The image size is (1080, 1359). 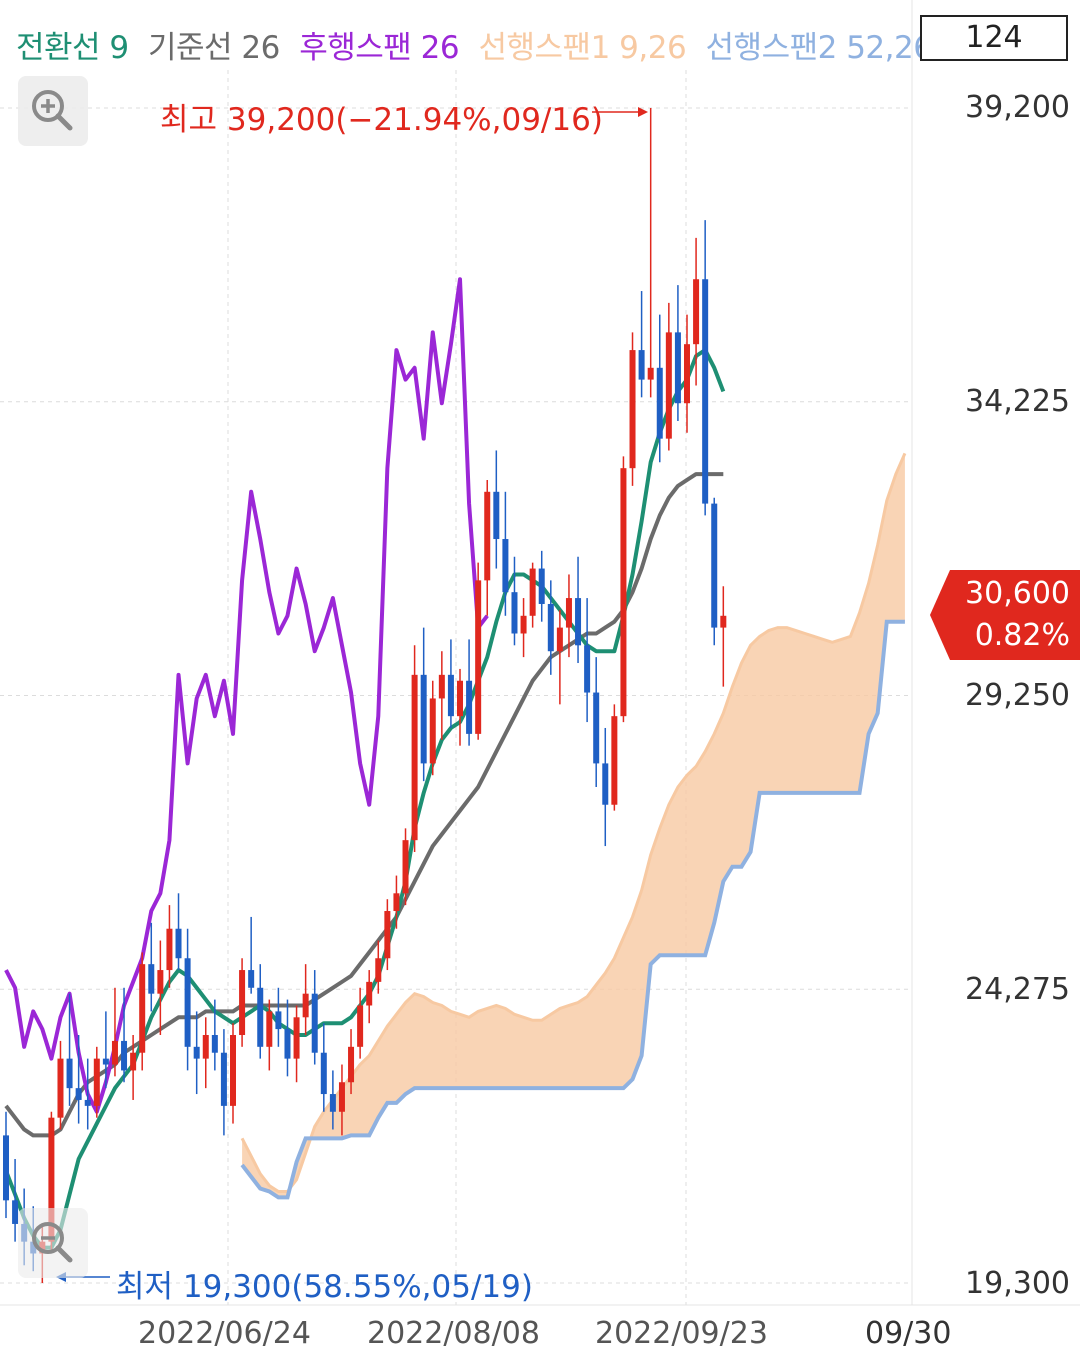 What do you see at coordinates (214, 48) in the screenshot?
I see `legend-base-line: 기준선 26` at bounding box center [214, 48].